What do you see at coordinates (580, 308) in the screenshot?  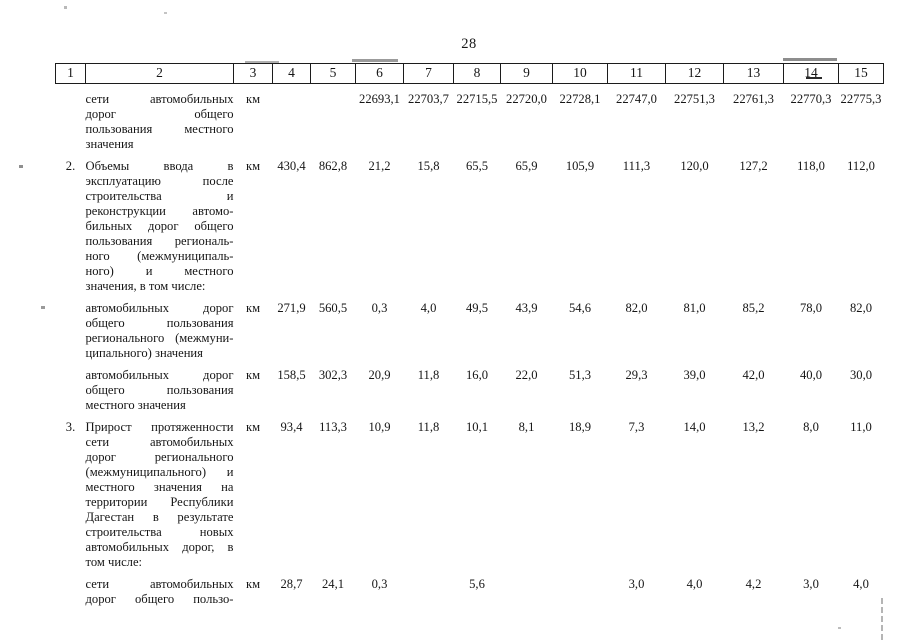 I see `value-cell-col-10: 54,6` at bounding box center [580, 308].